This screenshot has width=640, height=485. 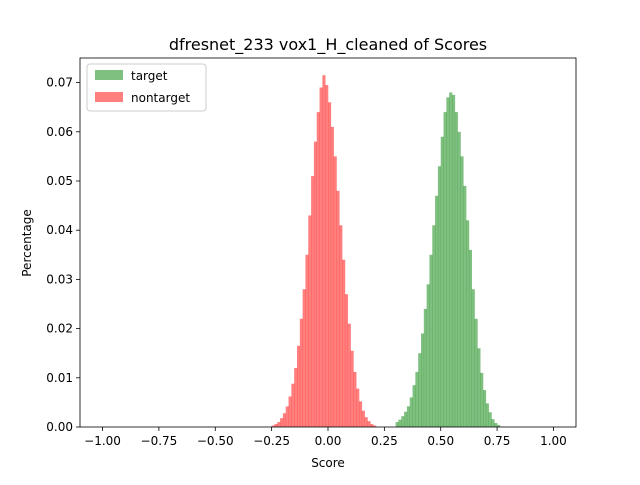 I want to click on y-tick-label: 0.07, so click(x=59, y=83).